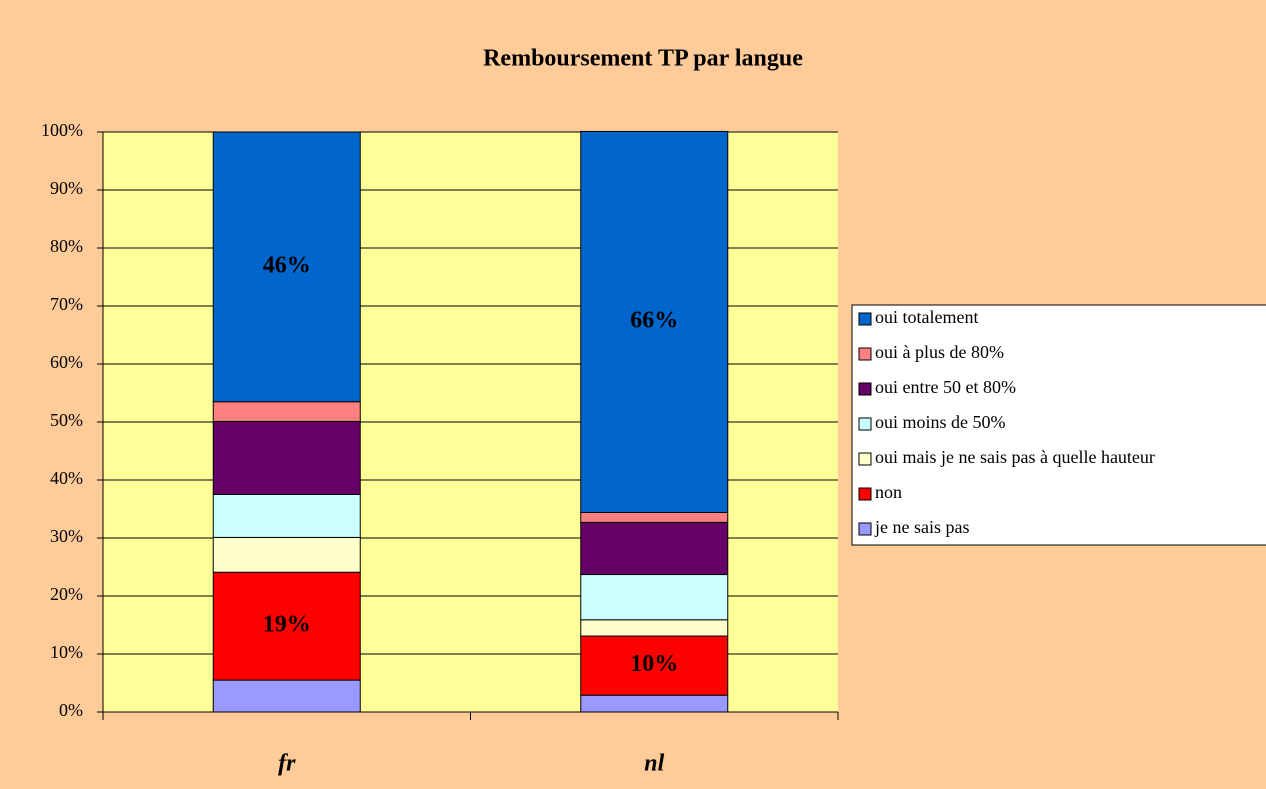 The width and height of the screenshot is (1266, 789). Describe the element at coordinates (66, 652) in the screenshot. I see `y-tick-label: 10%` at that location.